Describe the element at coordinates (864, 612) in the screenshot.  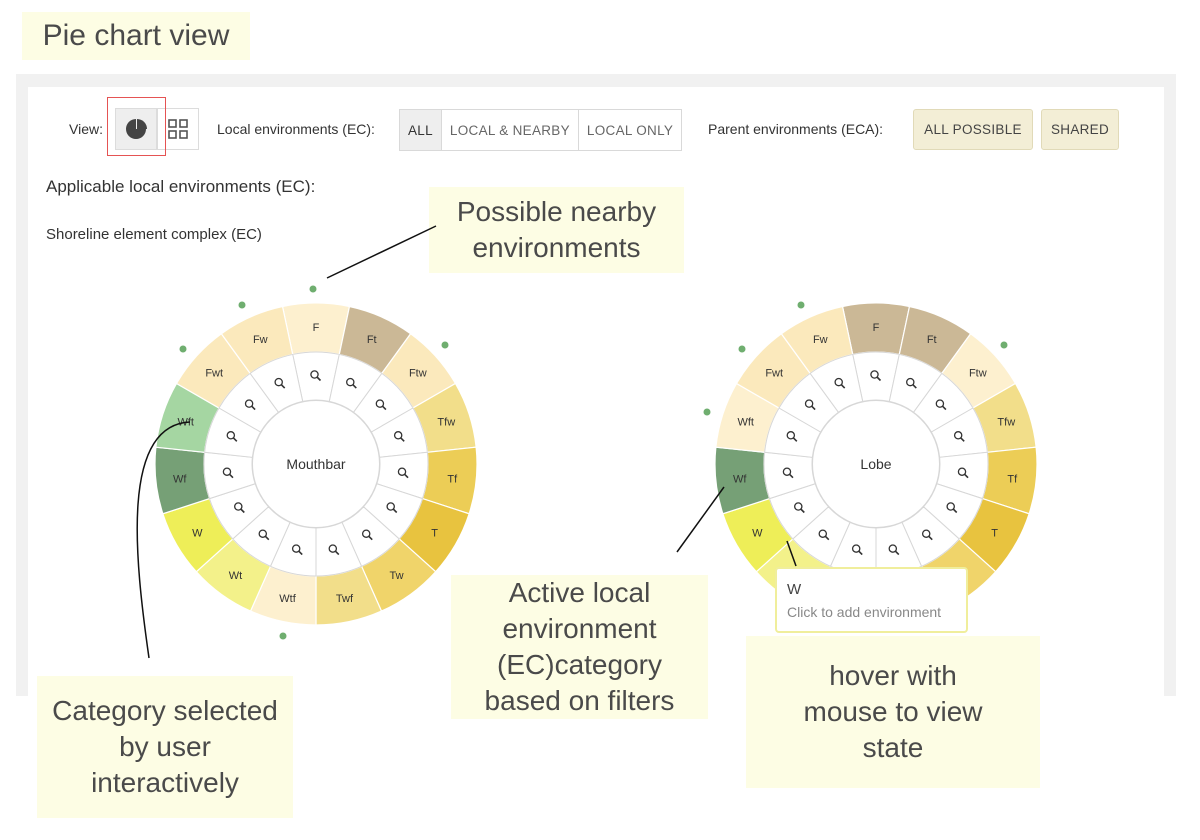
I see `tooltip-subtitle: Click to add environment` at that location.